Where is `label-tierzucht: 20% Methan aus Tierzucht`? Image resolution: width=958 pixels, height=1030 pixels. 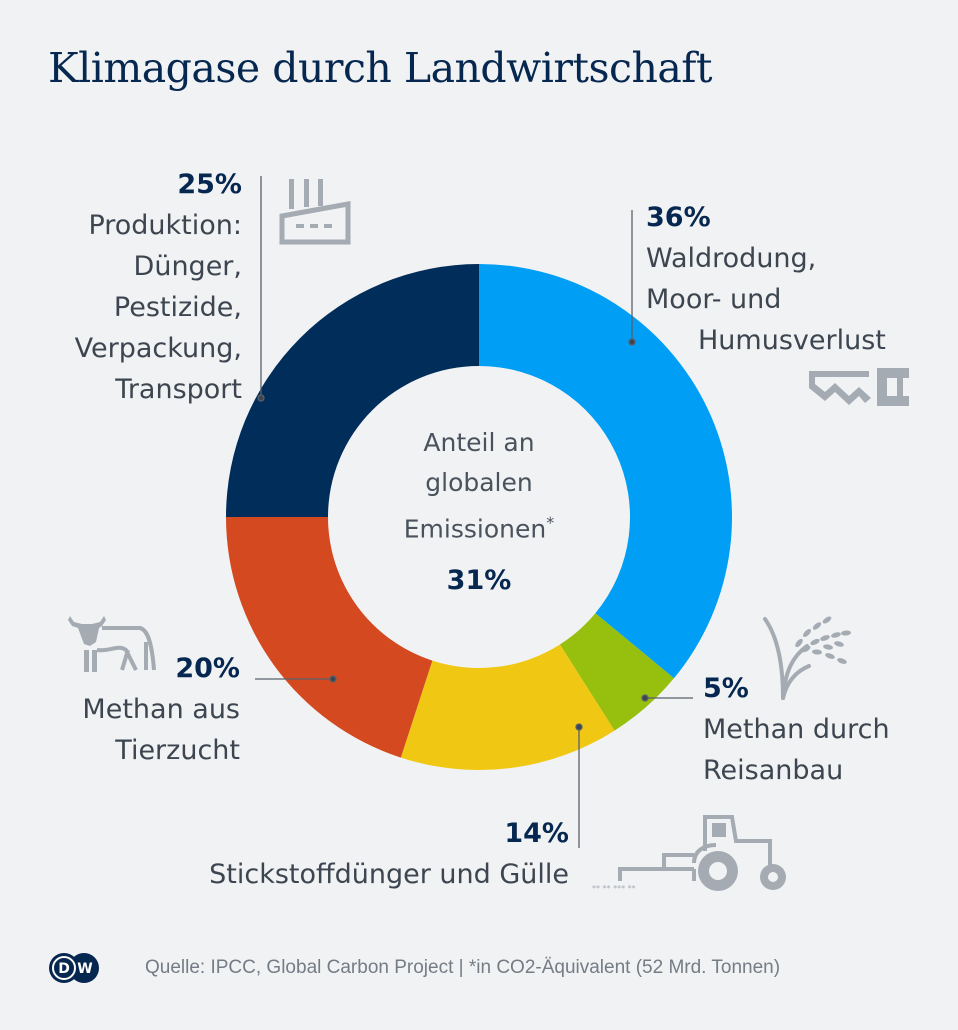 label-tierzucht: 20% Methan aus Tierzucht is located at coordinates (161, 709).